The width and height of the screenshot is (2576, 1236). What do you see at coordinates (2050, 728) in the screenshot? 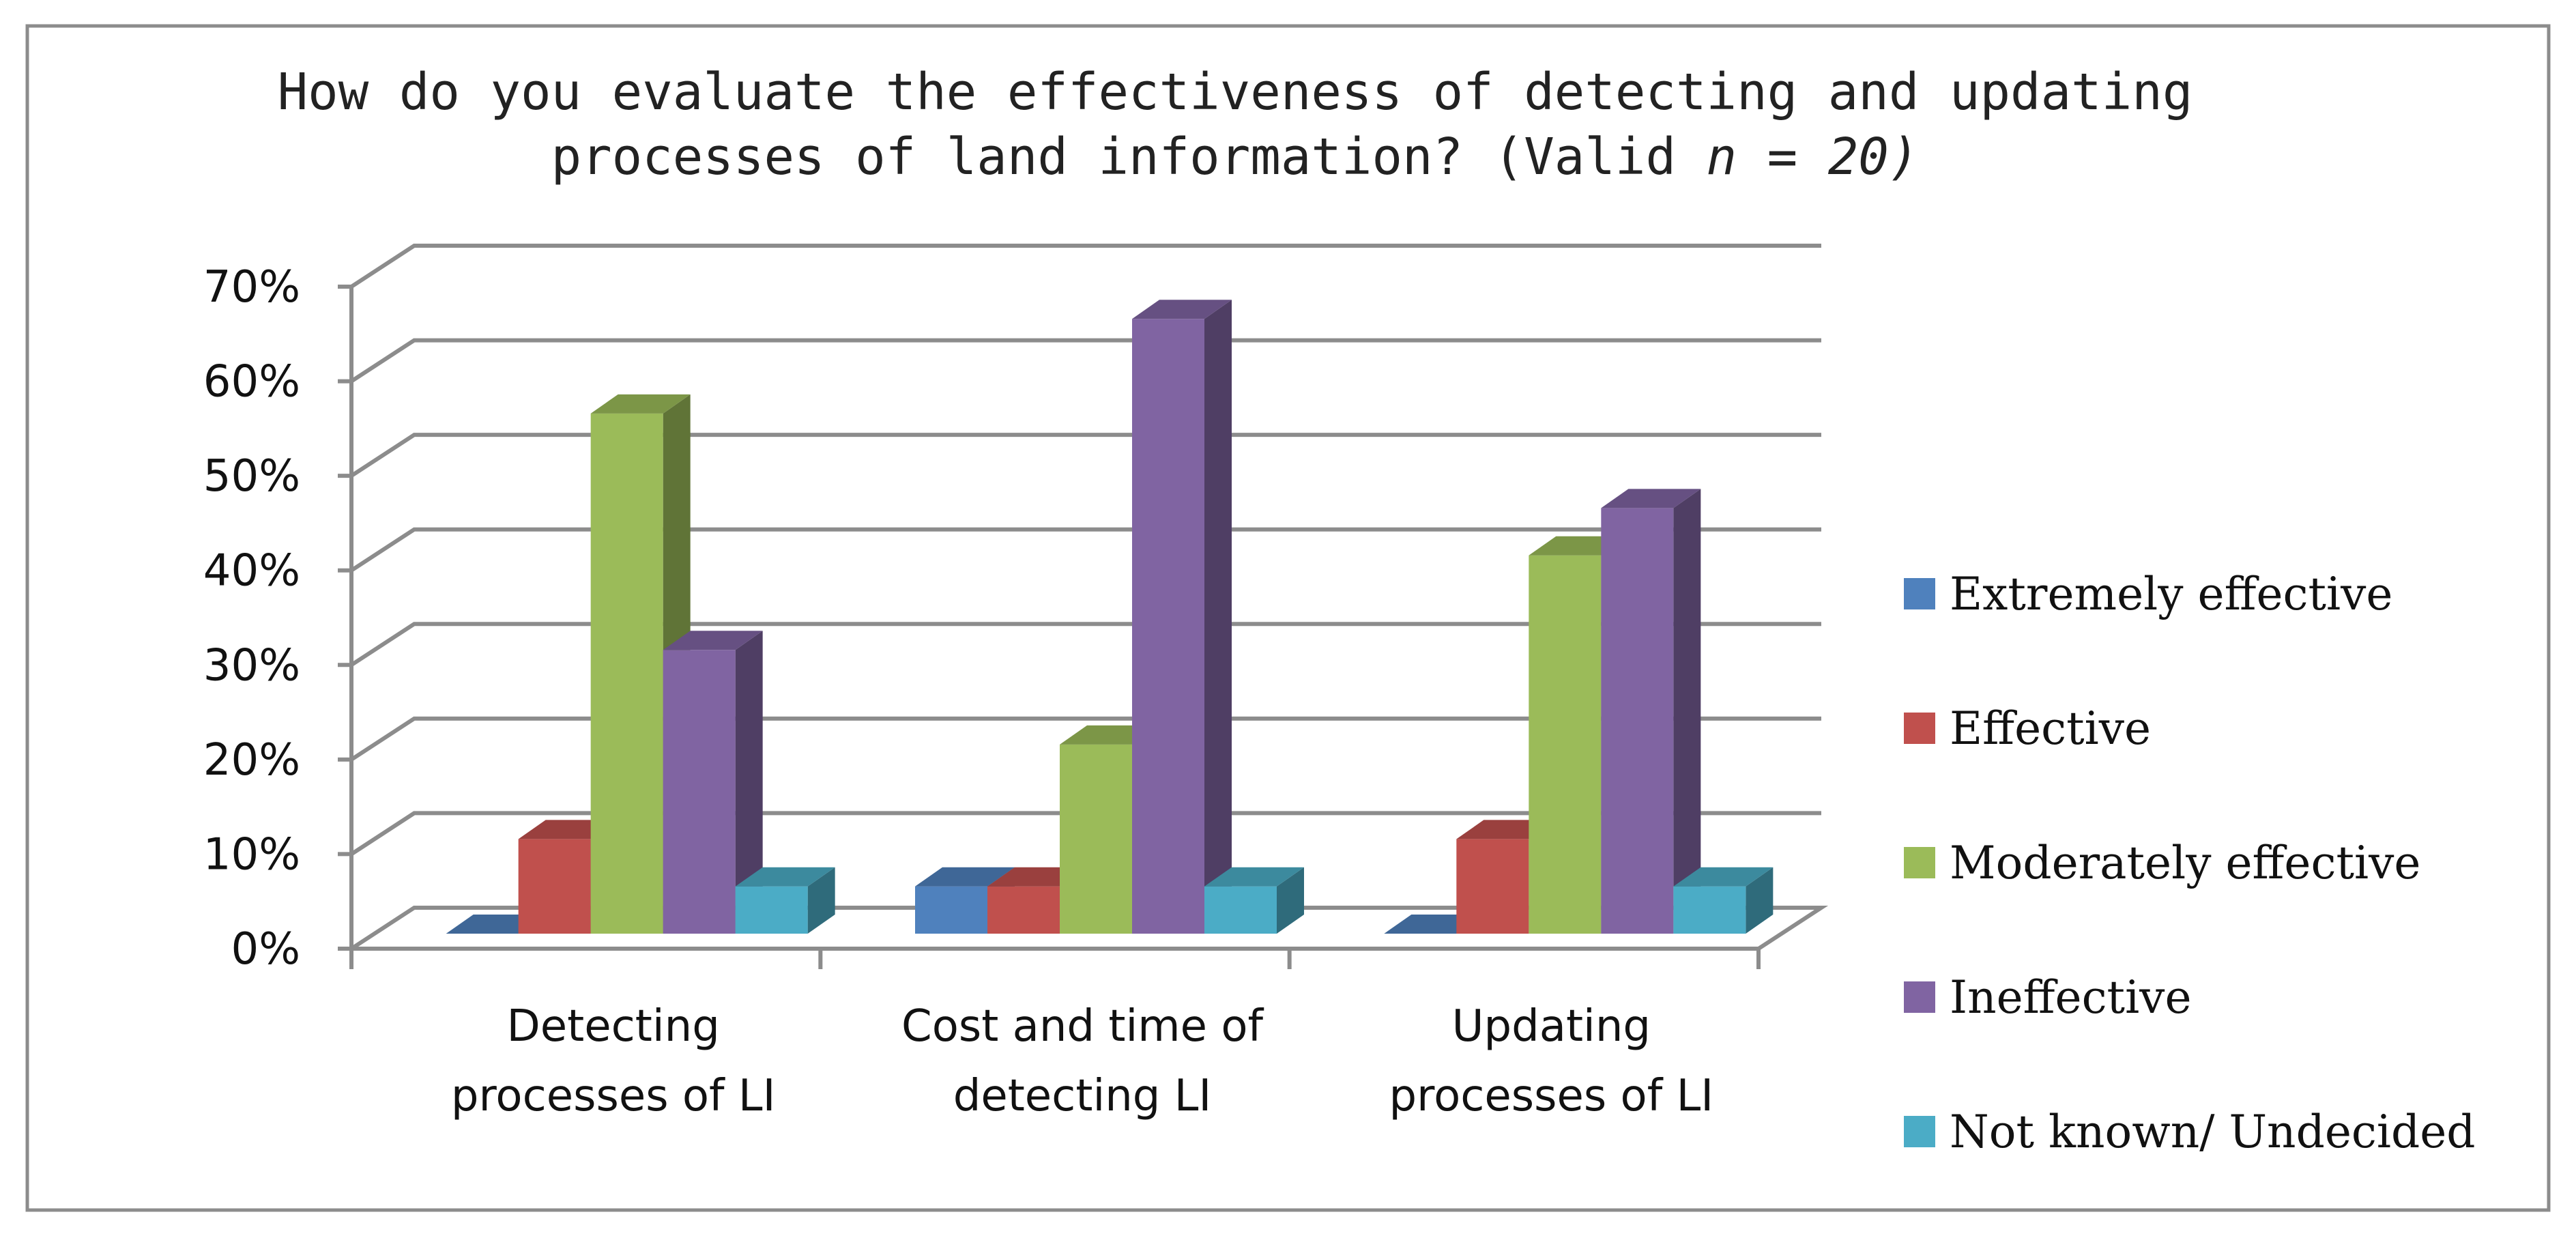
I see `legend-label: Effective` at bounding box center [2050, 728].